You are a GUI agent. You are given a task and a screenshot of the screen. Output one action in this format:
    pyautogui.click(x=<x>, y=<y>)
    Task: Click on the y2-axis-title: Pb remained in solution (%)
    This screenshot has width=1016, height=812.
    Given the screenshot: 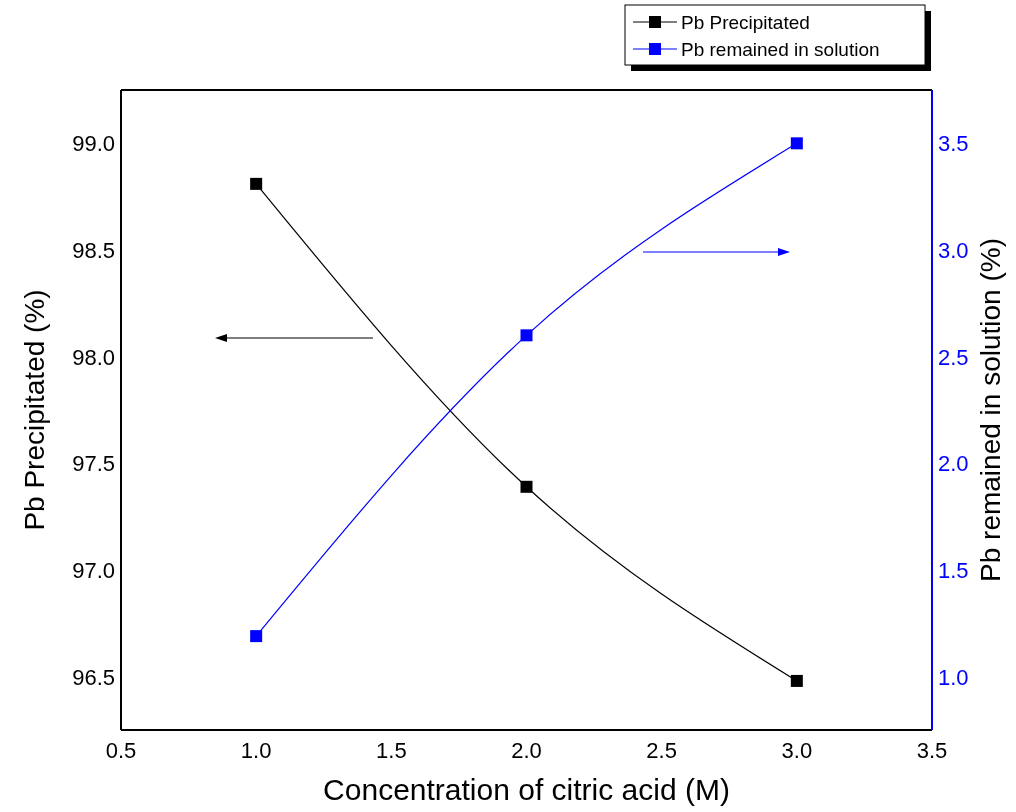 What is the action you would take?
    pyautogui.click(x=990, y=410)
    